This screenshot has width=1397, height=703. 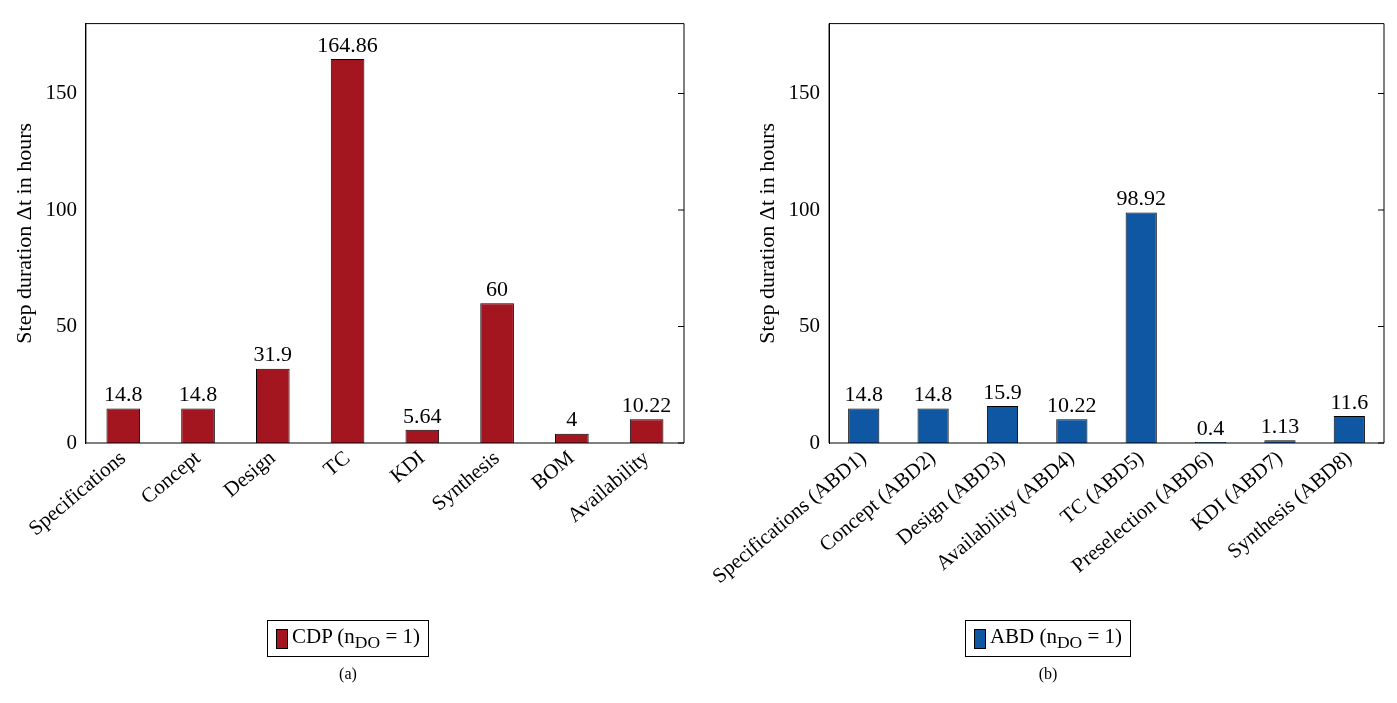 I want to click on data-label: 4, so click(x=572, y=419).